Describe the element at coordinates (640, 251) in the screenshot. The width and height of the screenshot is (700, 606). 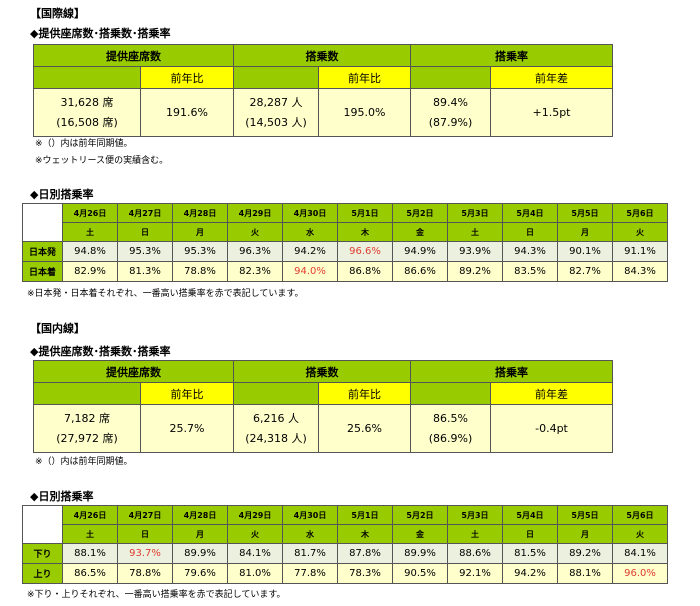
I see `rate-cell: 91.1%` at that location.